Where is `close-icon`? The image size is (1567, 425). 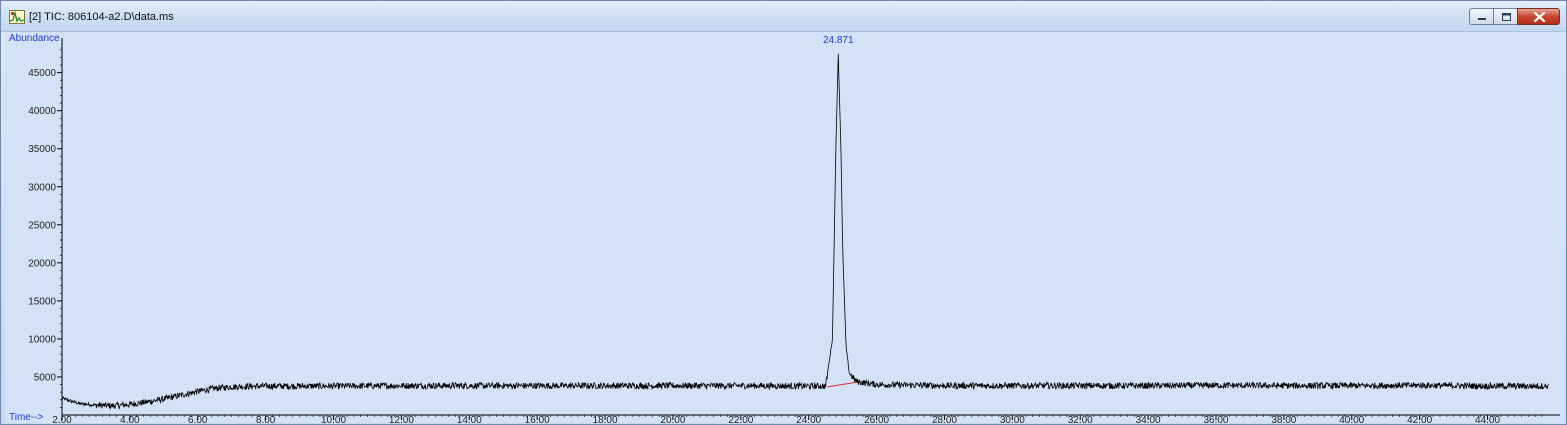 close-icon is located at coordinates (1539, 17).